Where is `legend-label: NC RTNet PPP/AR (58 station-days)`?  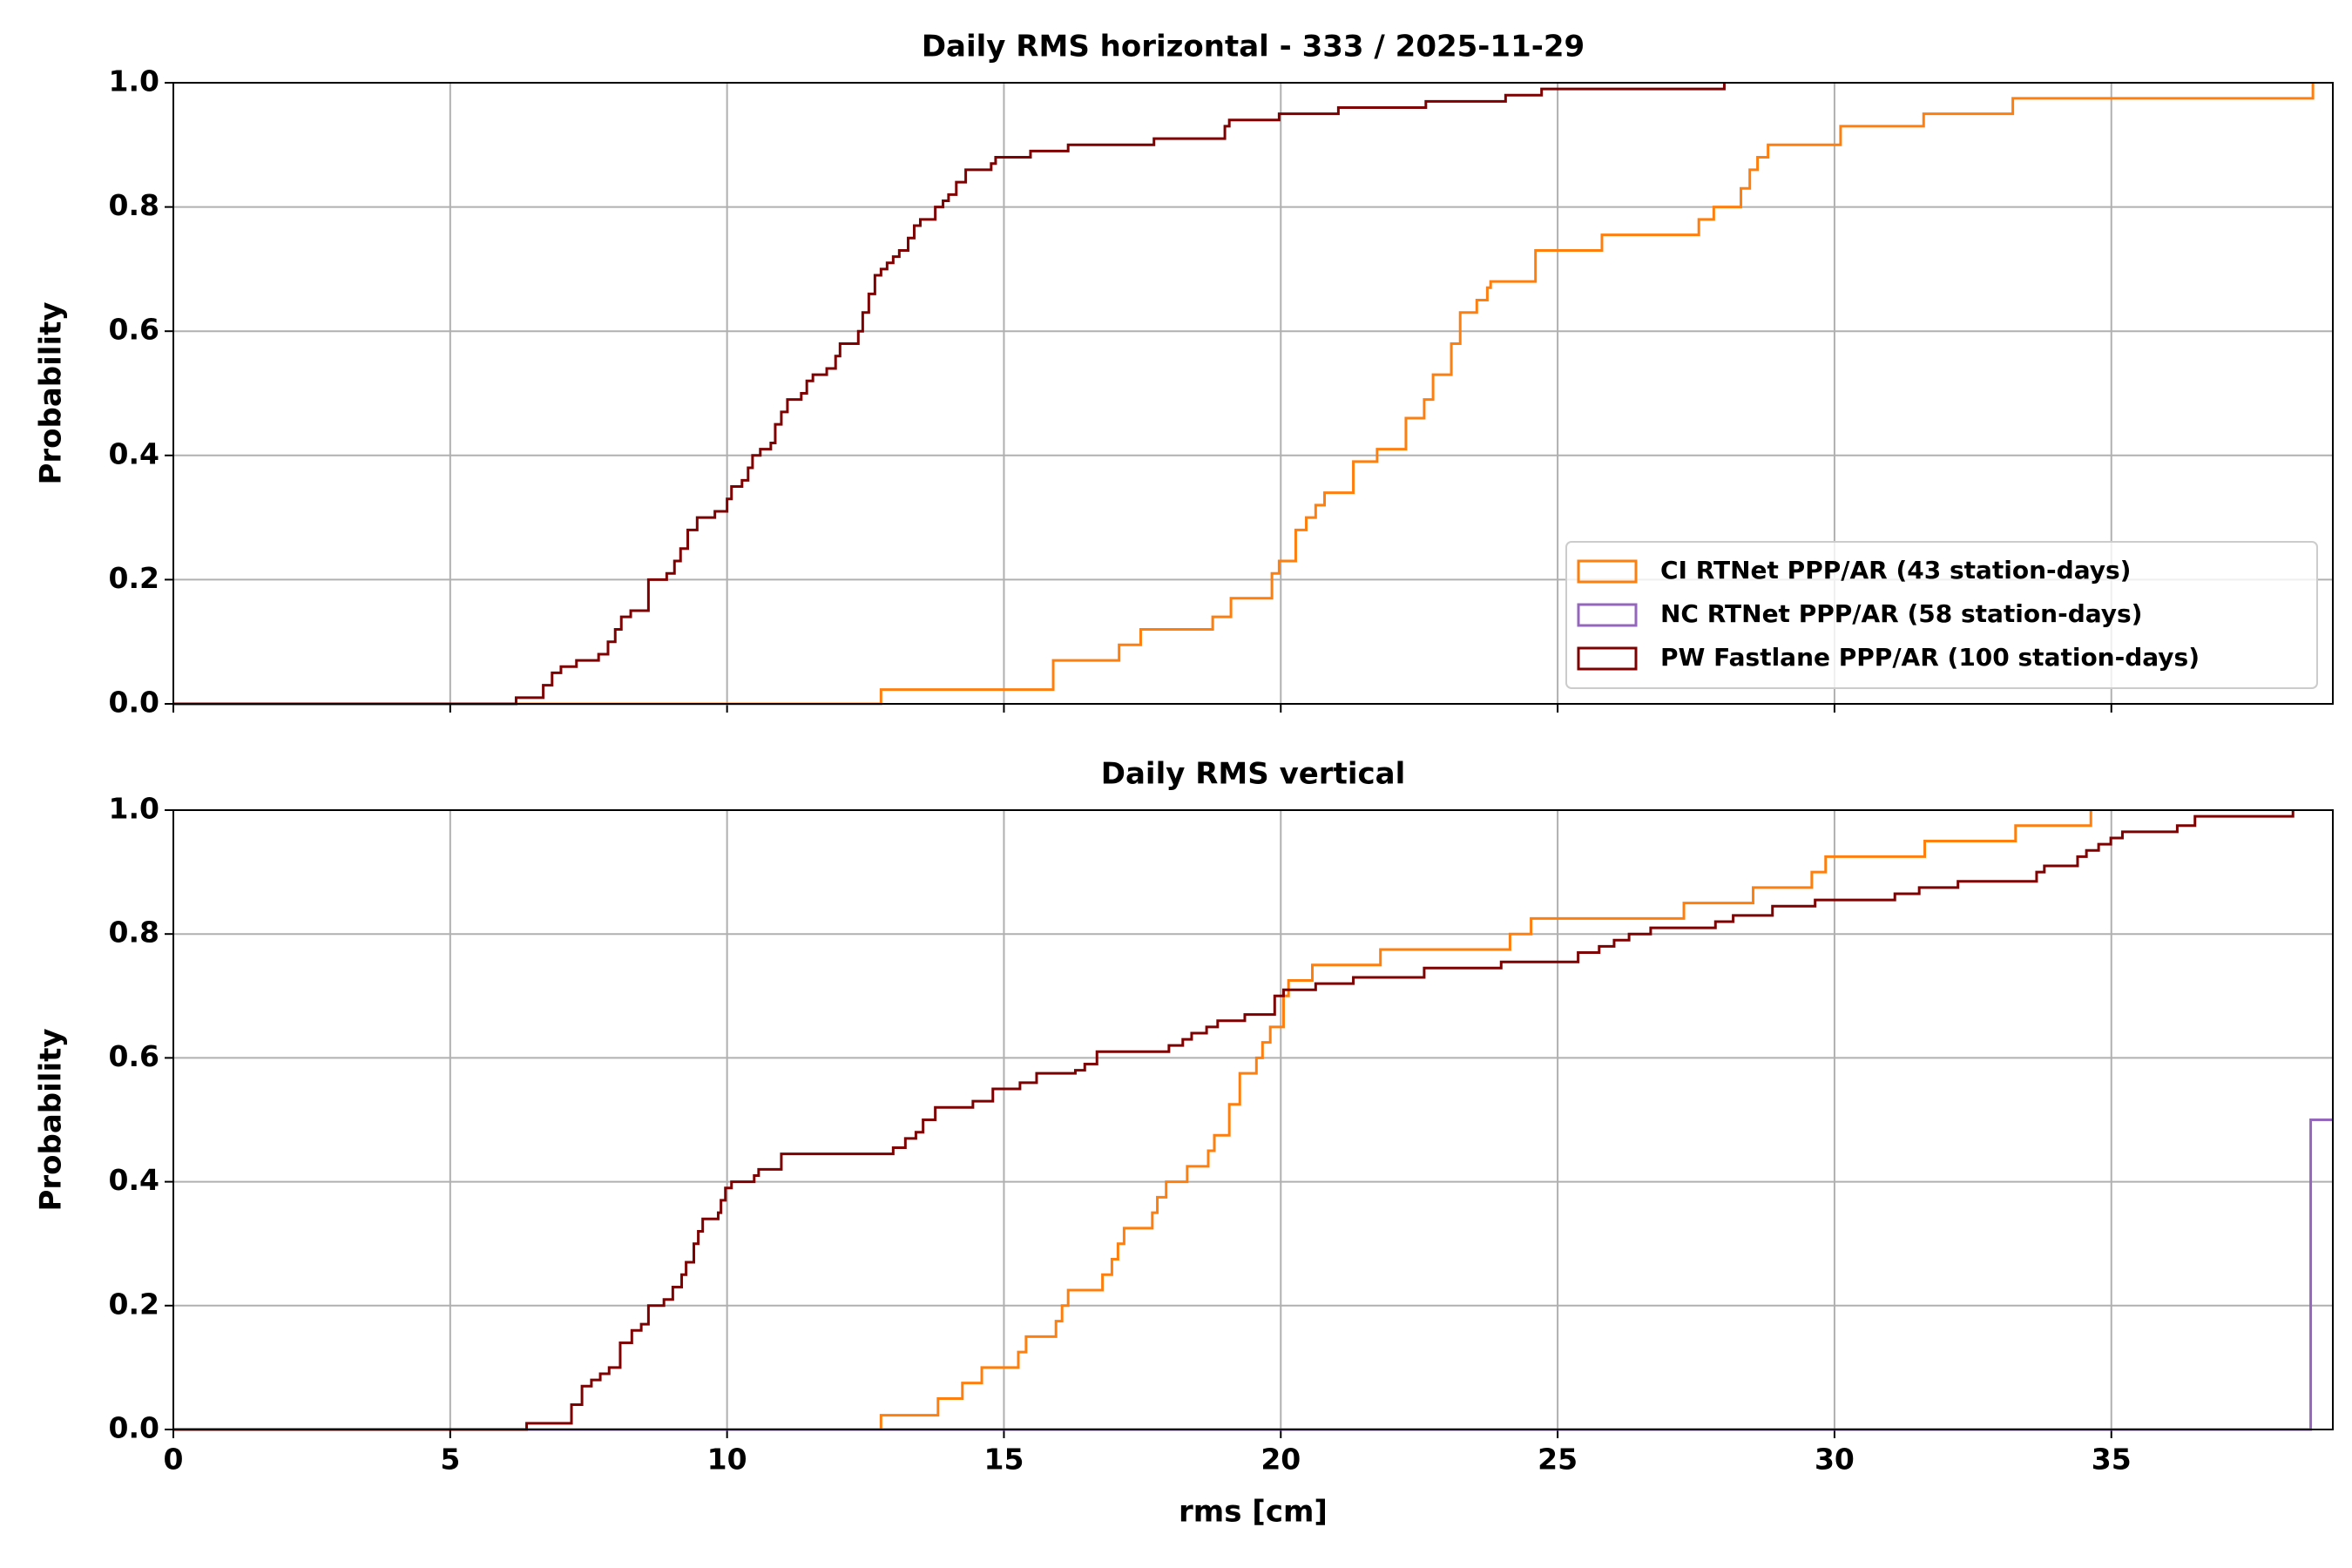 legend-label: NC RTNet PPP/AR (58 station-days) is located at coordinates (1901, 613).